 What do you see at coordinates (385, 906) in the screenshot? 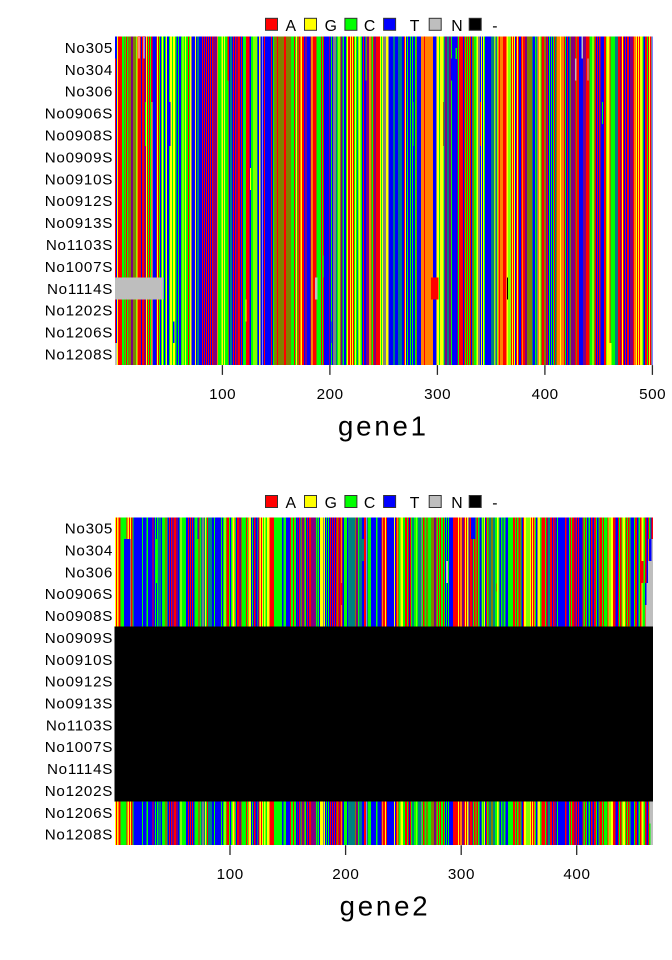
I see `svg-text: gene2` at bounding box center [385, 906].